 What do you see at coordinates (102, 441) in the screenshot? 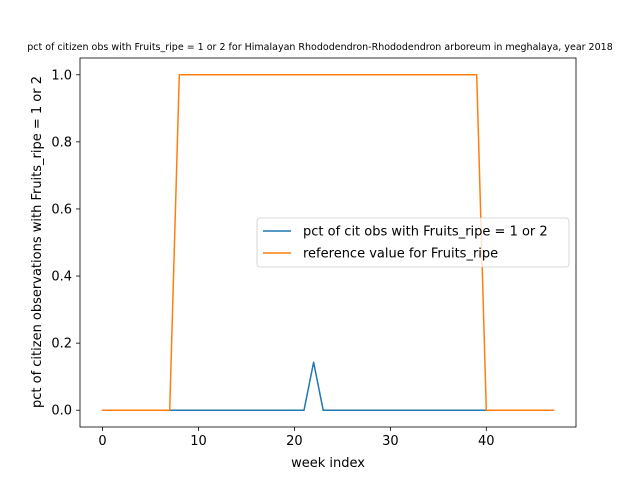
I see `x-tick-label: 0` at bounding box center [102, 441].